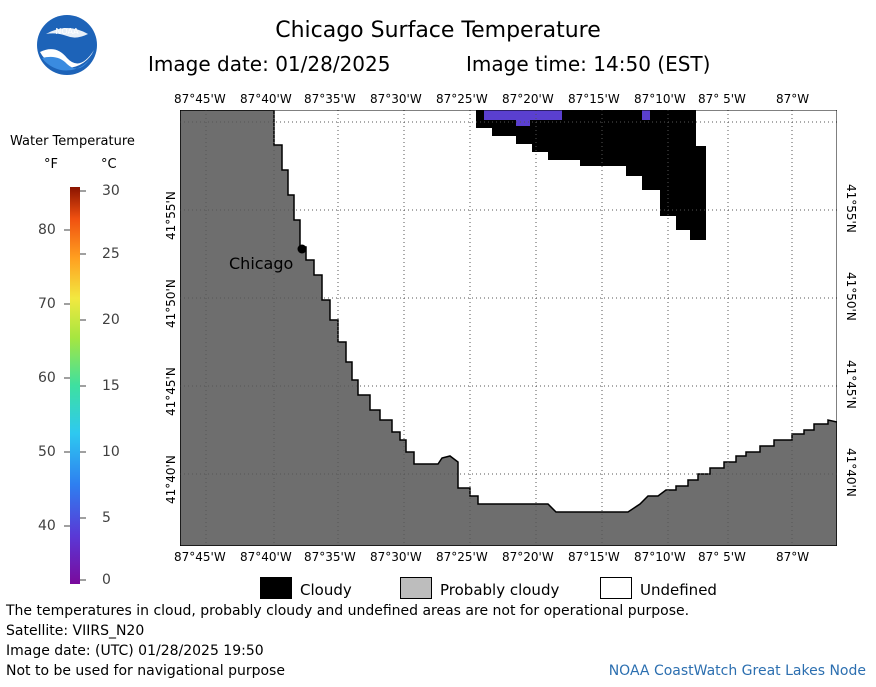  Describe the element at coordinates (269, 64) in the screenshot. I see `image-date: Image date: 01/28/2025` at that location.